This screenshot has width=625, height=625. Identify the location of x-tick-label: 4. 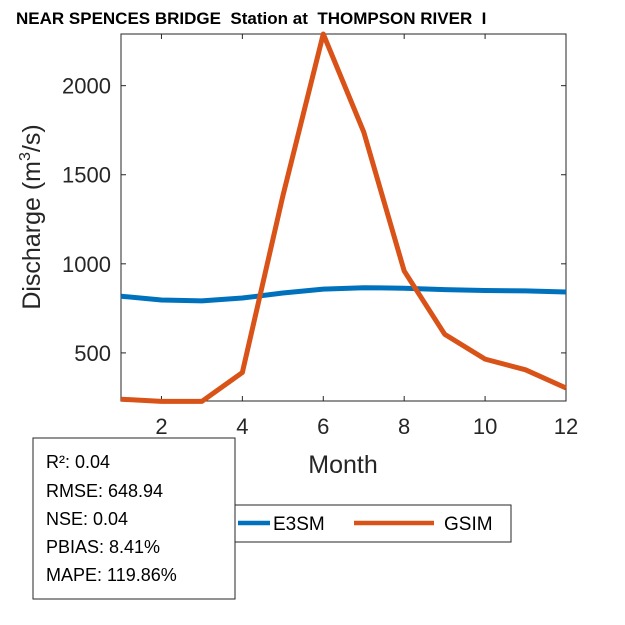
(242, 426).